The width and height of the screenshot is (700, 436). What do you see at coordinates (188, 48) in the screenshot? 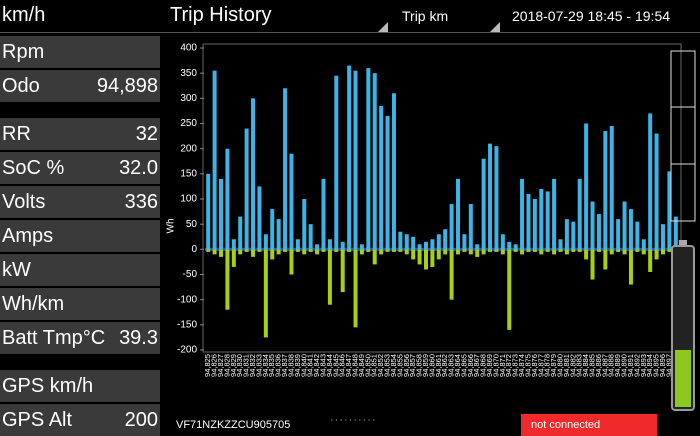
I see `y-tick-label: 400` at bounding box center [188, 48].